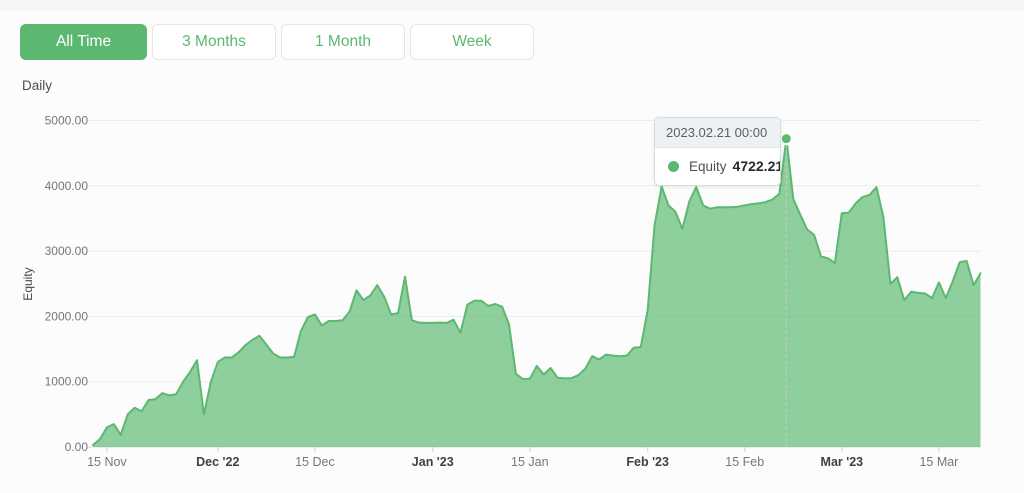 This screenshot has height=493, width=1024. Describe the element at coordinates (530, 462) in the screenshot. I see `x-tick-label: 15 Jan` at that location.